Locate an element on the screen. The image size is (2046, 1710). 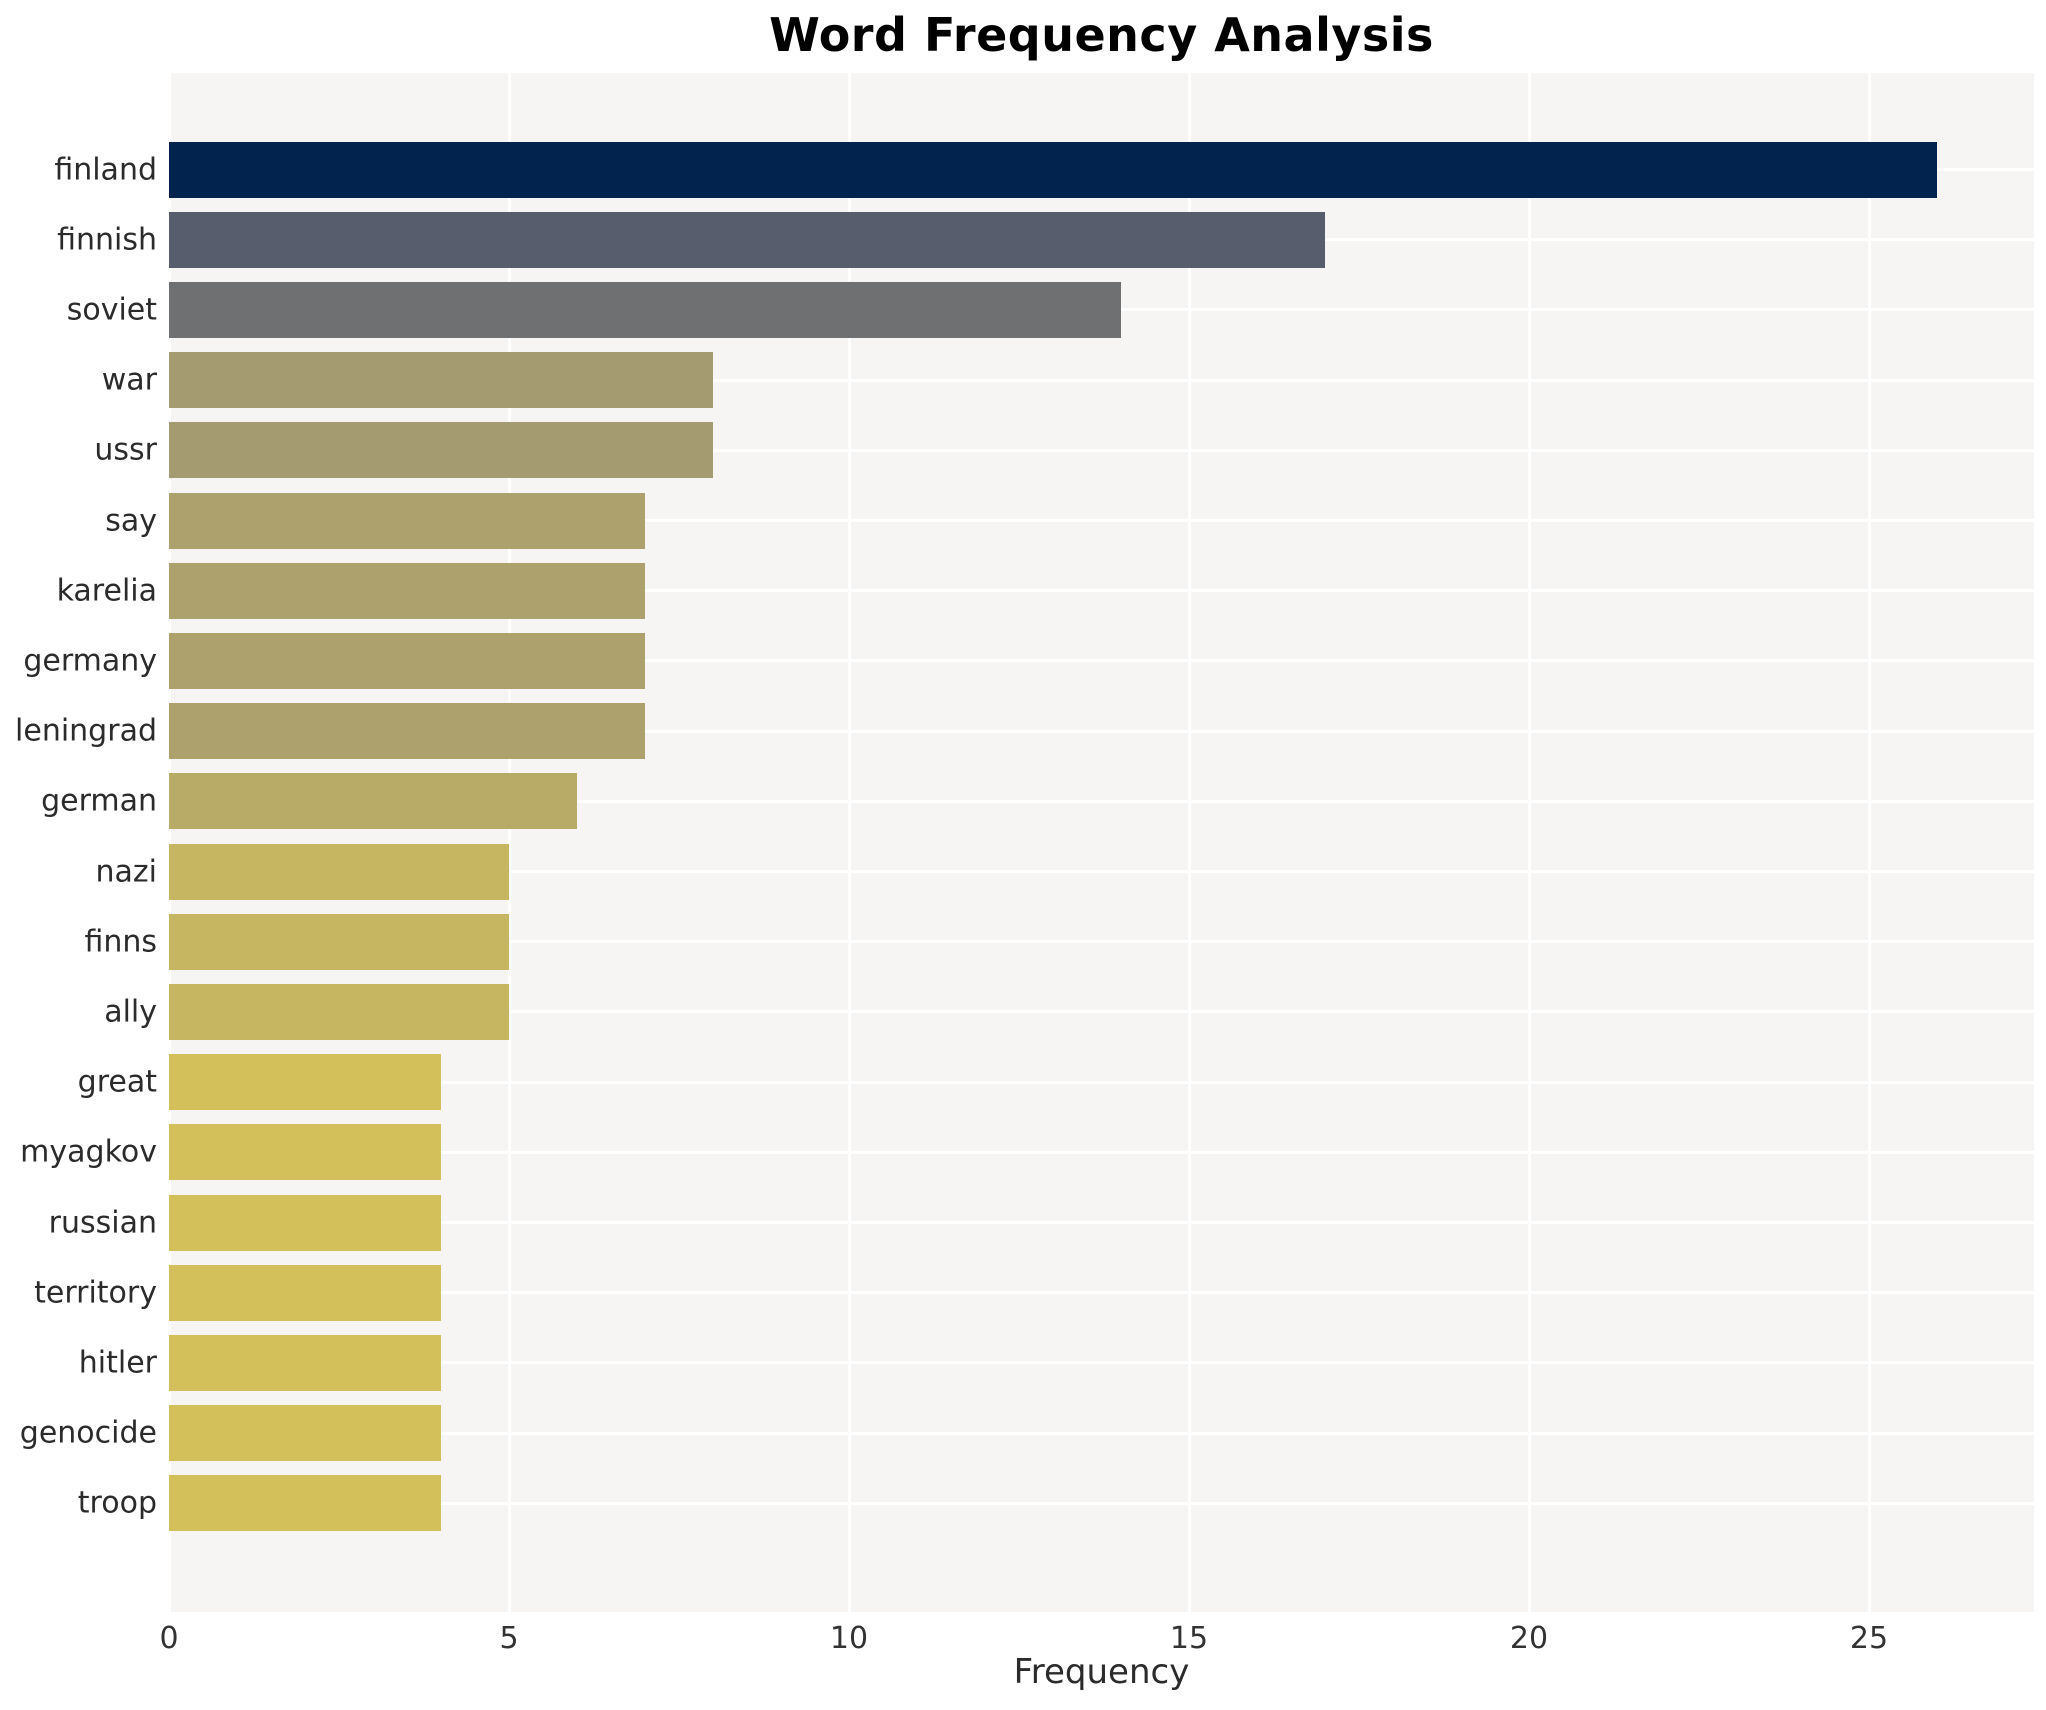
y-category-label: ussr is located at coordinates (125, 450).